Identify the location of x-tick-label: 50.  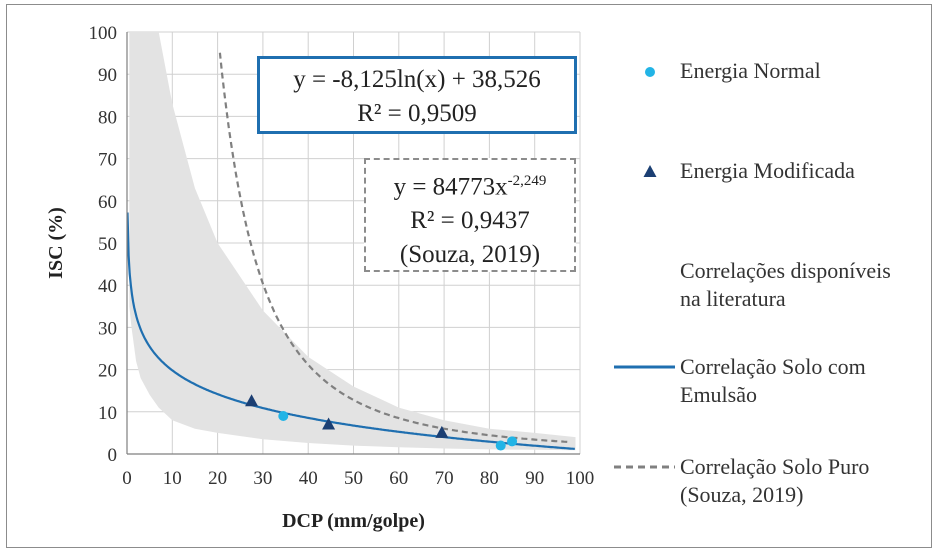
(353, 478).